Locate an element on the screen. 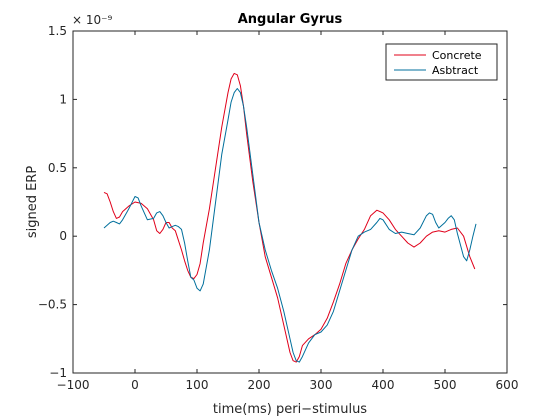 This screenshot has width=560, height=420. legend-box is located at coordinates (441, 62).